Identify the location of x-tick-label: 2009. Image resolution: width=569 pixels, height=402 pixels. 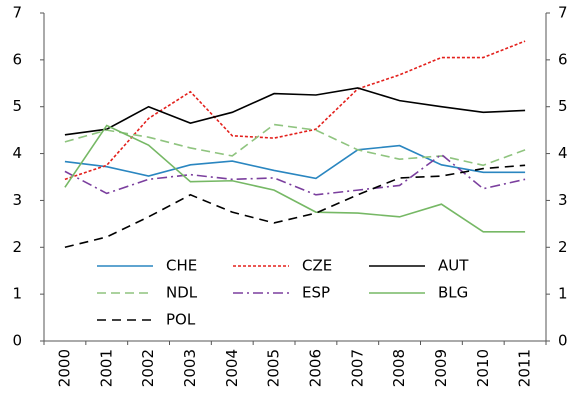
(441, 368).